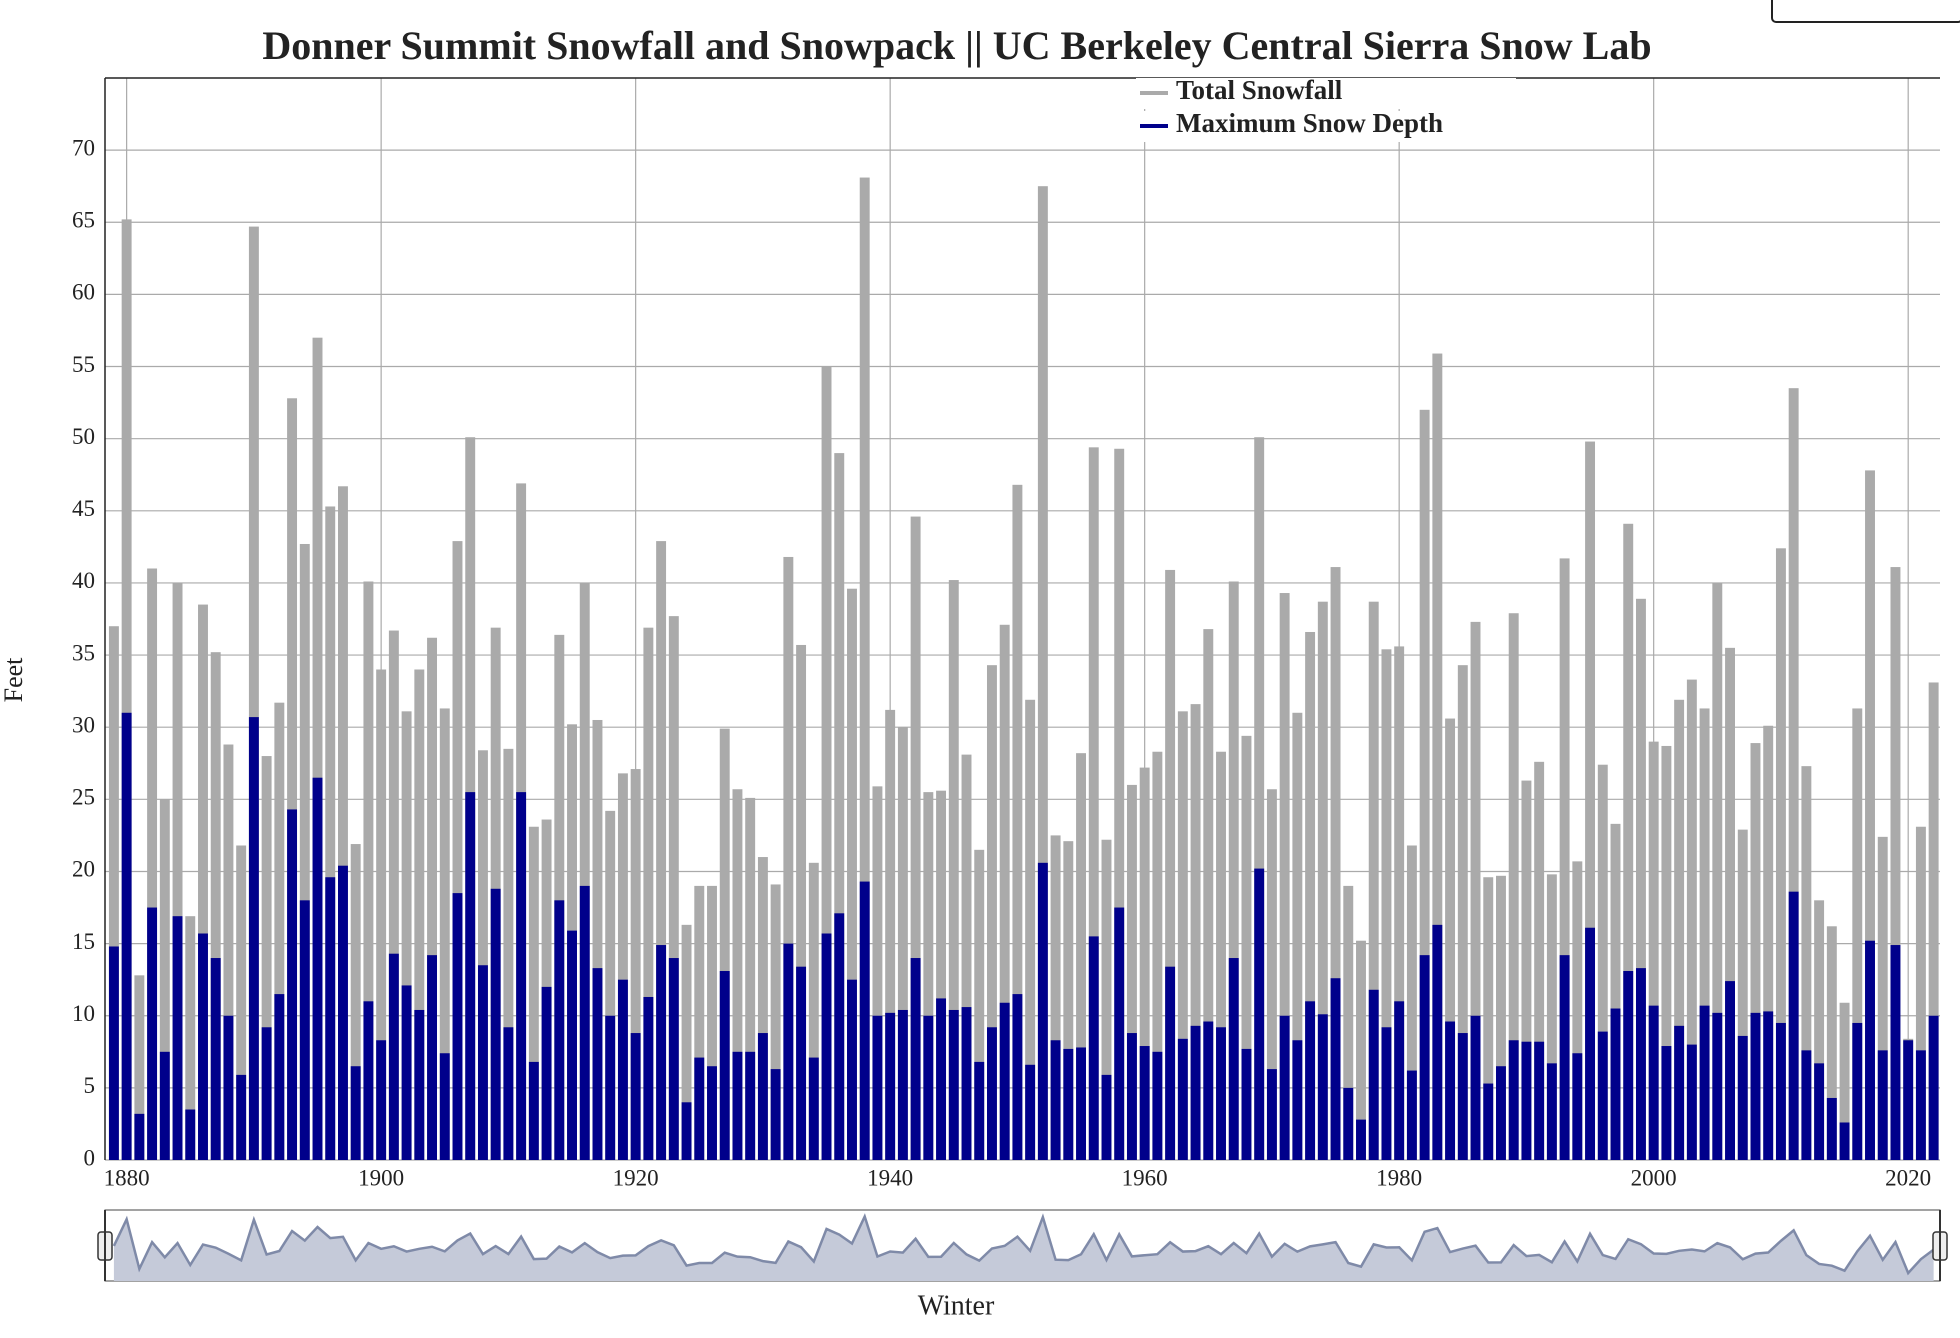 The height and width of the screenshot is (1338, 1960). I want to click on x-tick-label: 2000, so click(1654, 1177).